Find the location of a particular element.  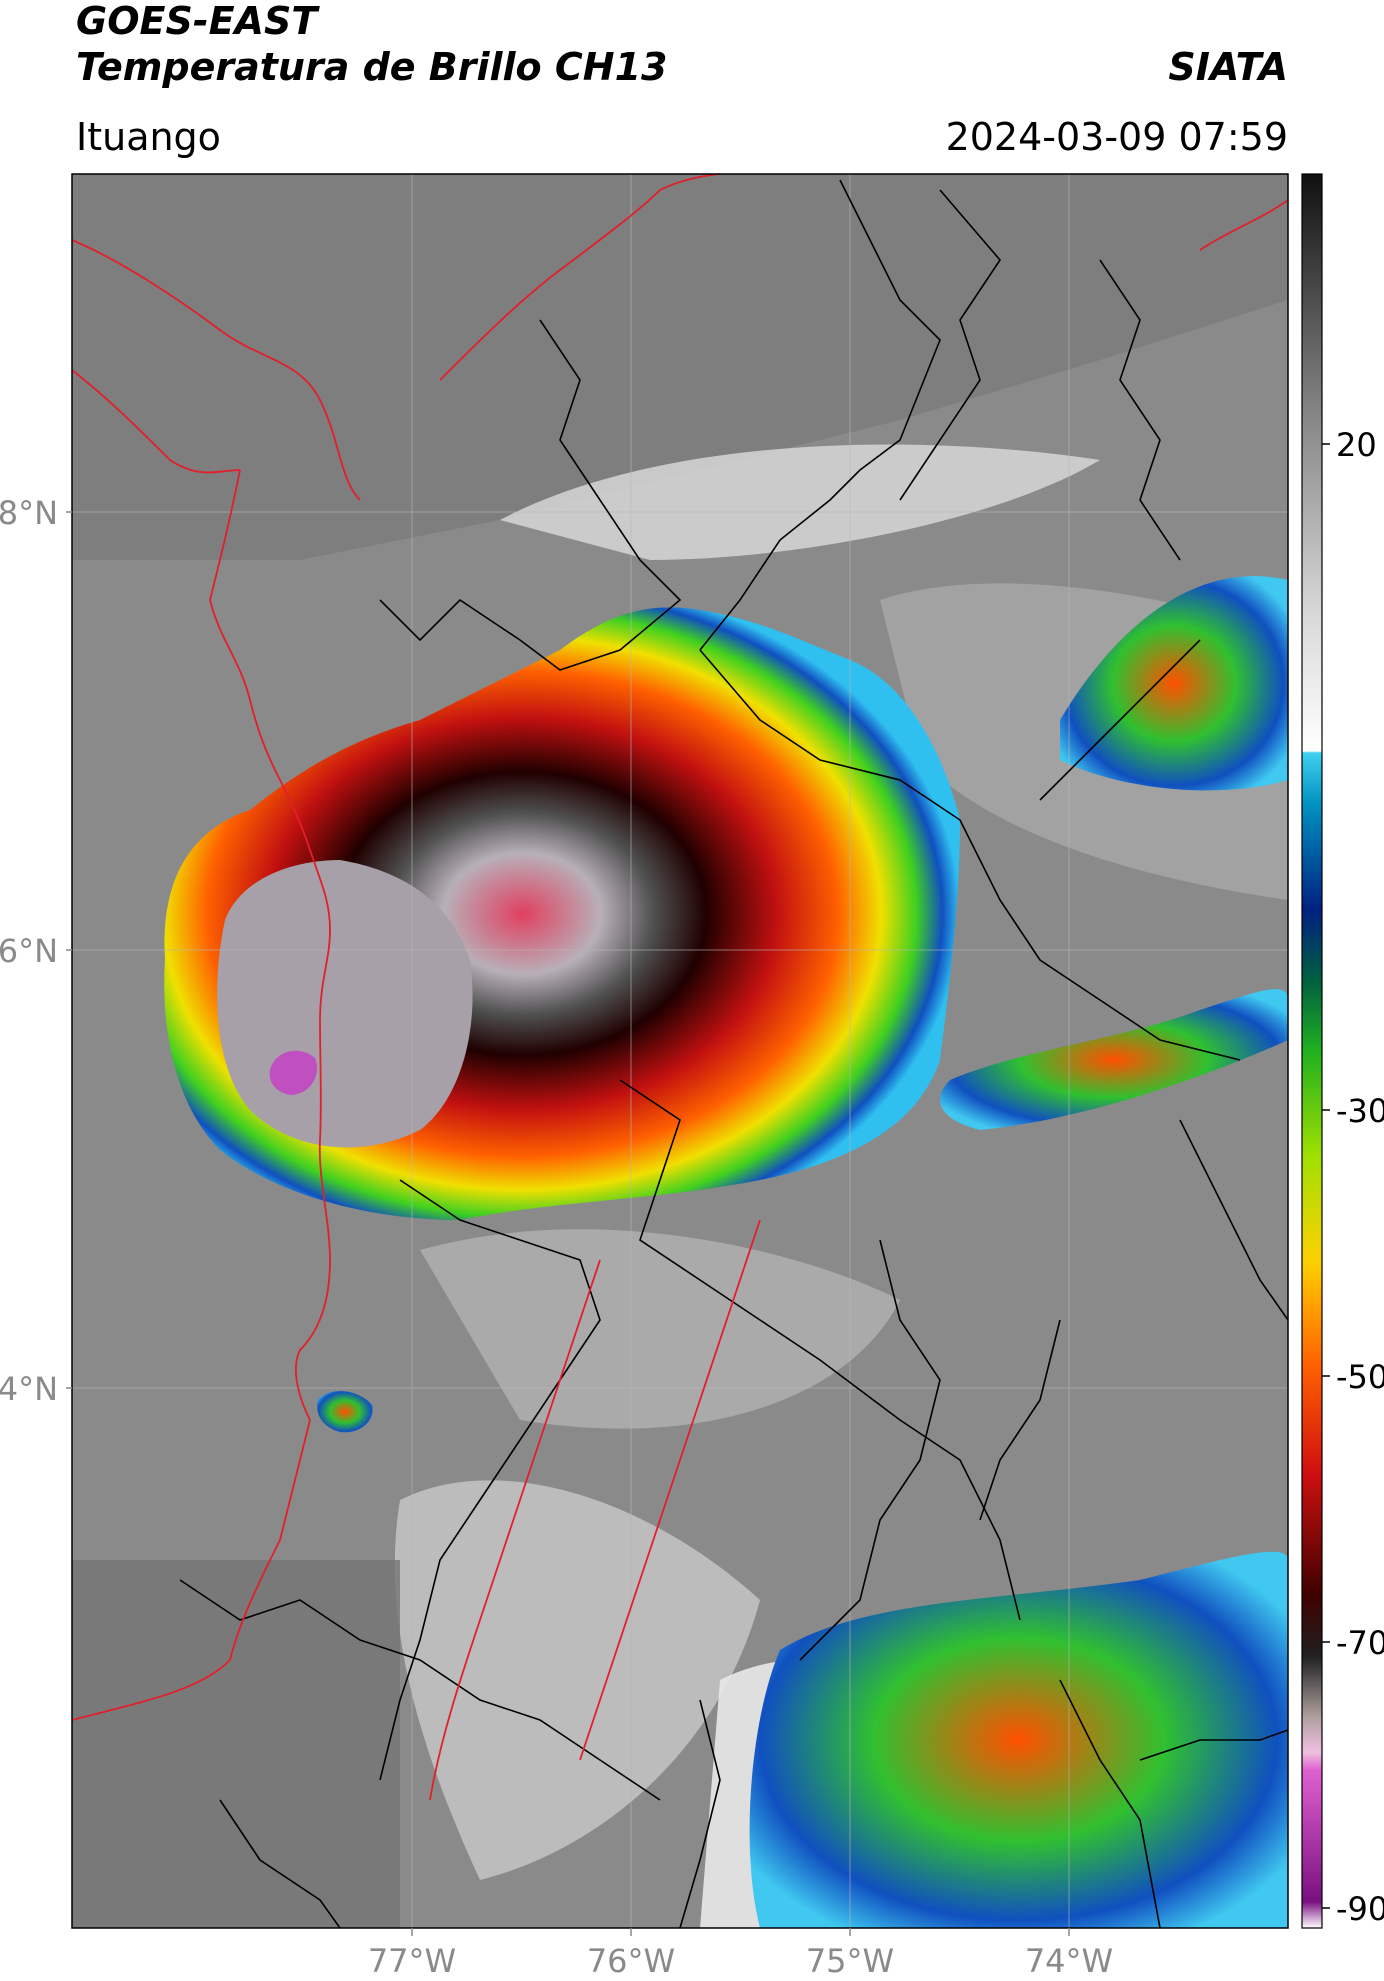

lat-label-8n: 8°N is located at coordinates (29, 513).